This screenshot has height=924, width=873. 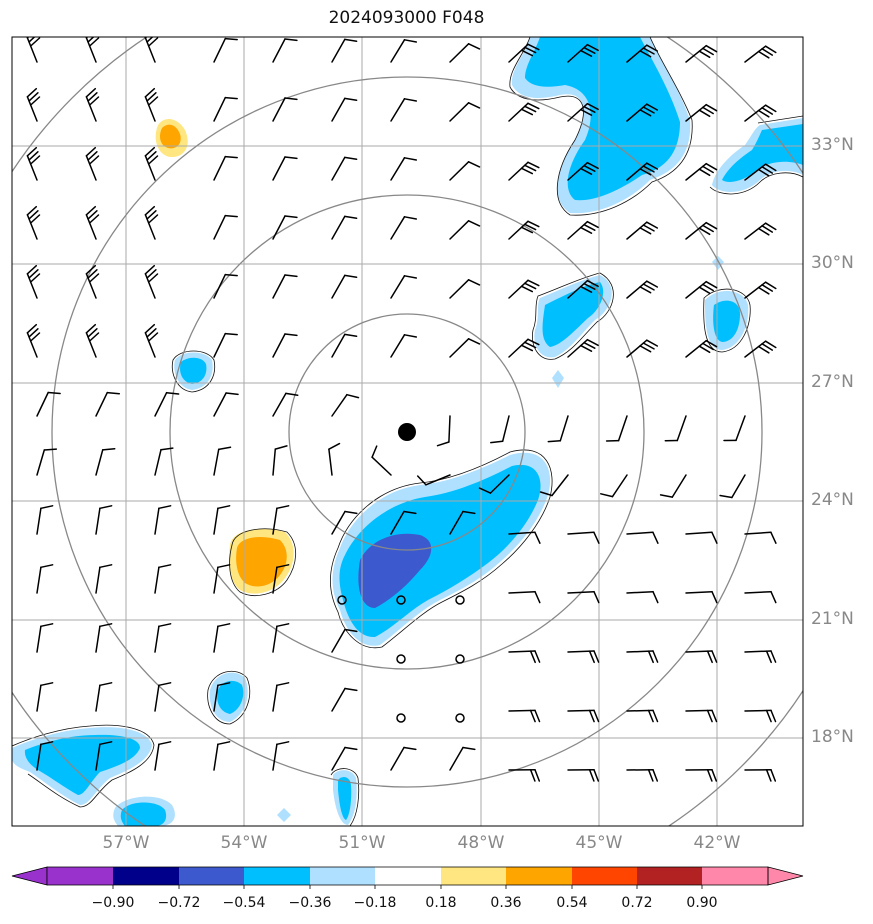 What do you see at coordinates (401, 659) in the screenshot?
I see `calm-wind-markers` at bounding box center [401, 659].